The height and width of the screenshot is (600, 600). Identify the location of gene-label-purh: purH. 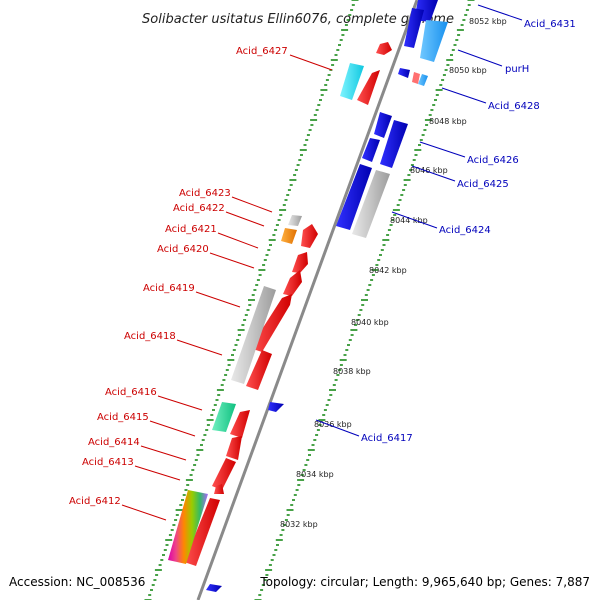
(517, 69).